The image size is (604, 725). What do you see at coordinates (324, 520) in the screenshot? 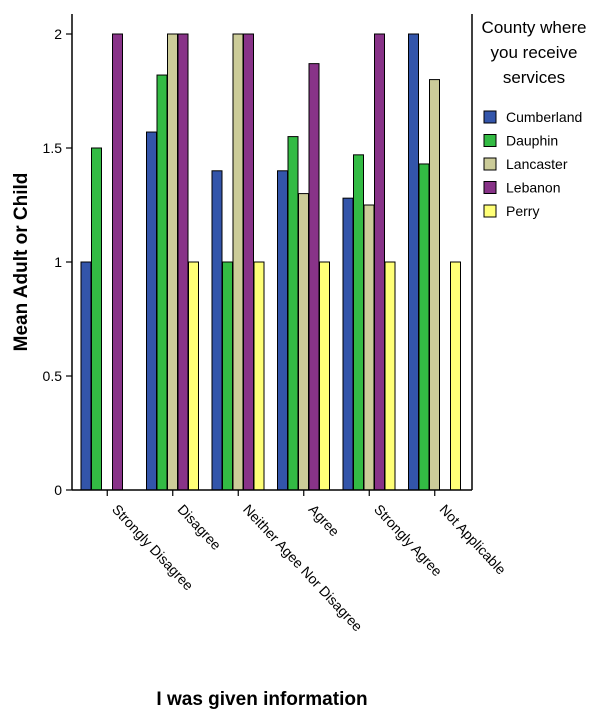
I see `x-tick-label: Agree` at bounding box center [324, 520].